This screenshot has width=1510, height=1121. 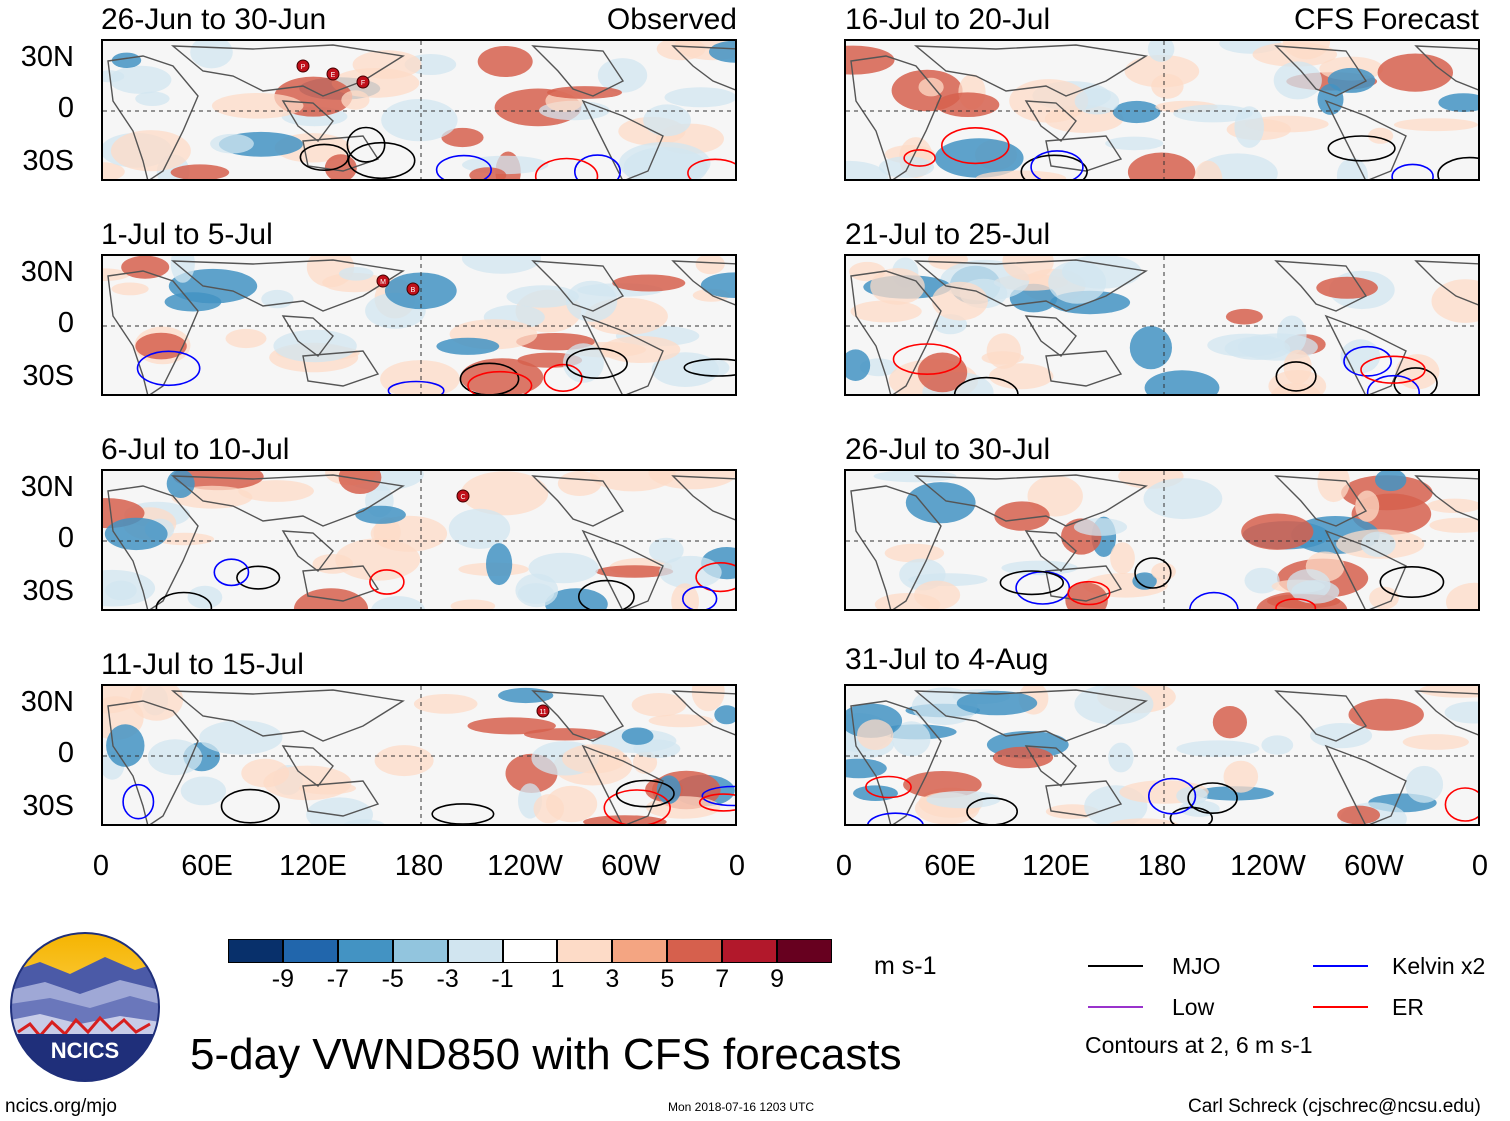 I want to click on map-panel: P E F, so click(x=419, y=110).